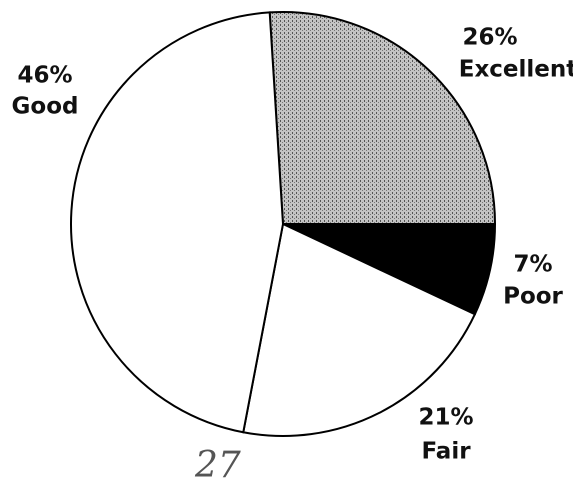 This screenshot has width=573, height=494. What do you see at coordinates (445, 418) in the screenshot?
I see `value-label: 21%` at bounding box center [445, 418].